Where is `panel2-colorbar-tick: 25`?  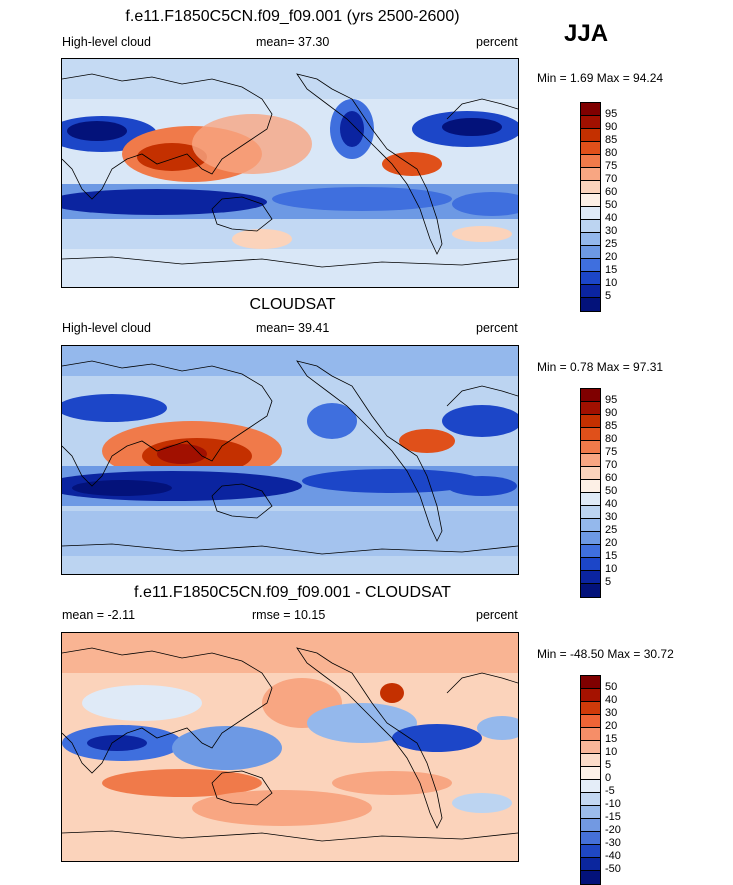
panel2-colorbar-tick: 25 is located at coordinates (611, 530).